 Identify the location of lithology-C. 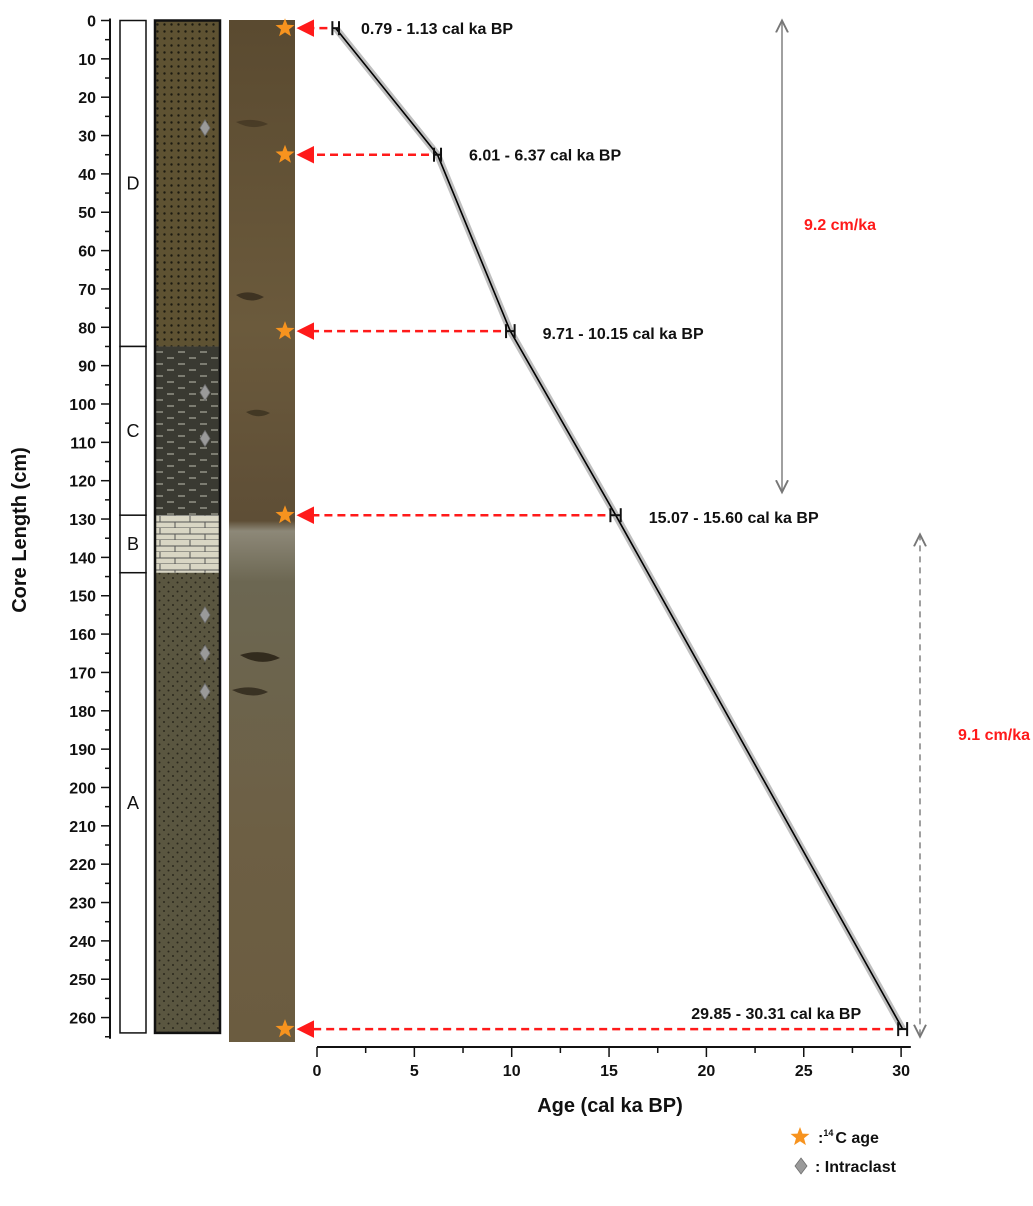
(187, 431).